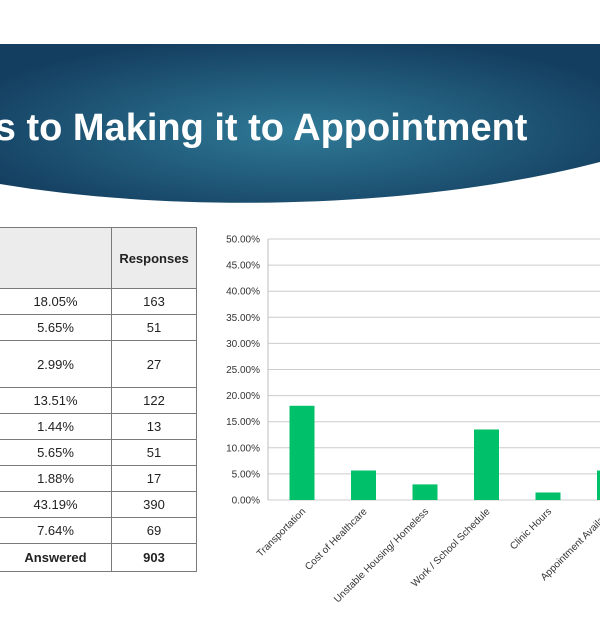 The height and width of the screenshot is (633, 600). Describe the element at coordinates (246, 474) in the screenshot. I see `y-tick-label: 5.00%` at that location.